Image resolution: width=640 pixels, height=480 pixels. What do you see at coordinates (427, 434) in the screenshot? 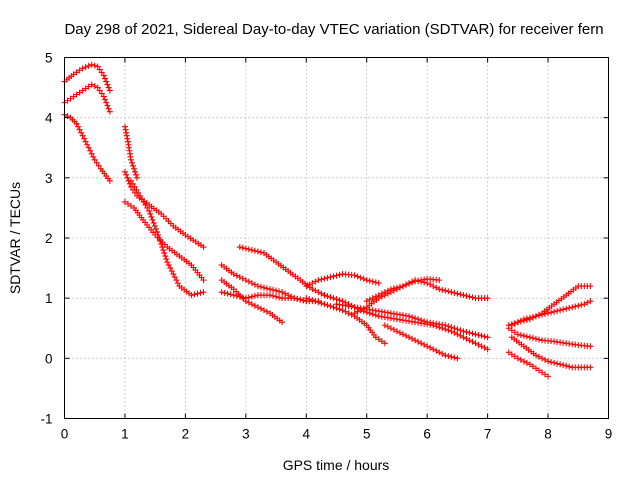
I see `x-tick-label: 6` at bounding box center [427, 434].